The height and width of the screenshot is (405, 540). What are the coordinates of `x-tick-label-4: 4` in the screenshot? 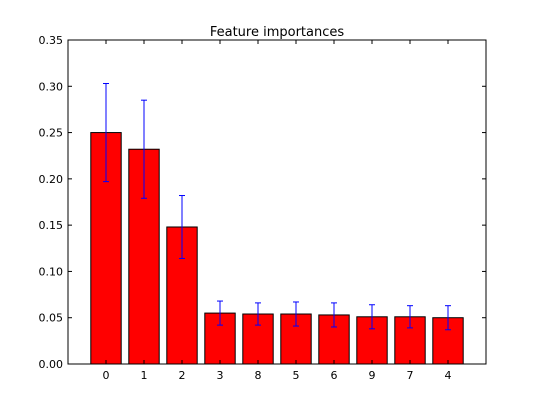 It's located at (448, 375).